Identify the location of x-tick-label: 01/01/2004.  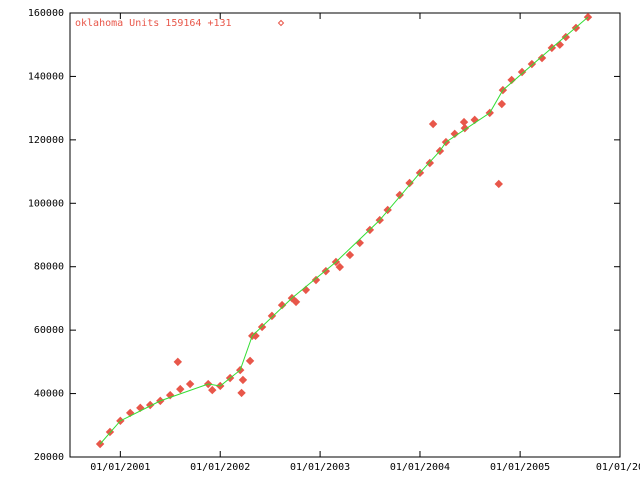
(420, 467).